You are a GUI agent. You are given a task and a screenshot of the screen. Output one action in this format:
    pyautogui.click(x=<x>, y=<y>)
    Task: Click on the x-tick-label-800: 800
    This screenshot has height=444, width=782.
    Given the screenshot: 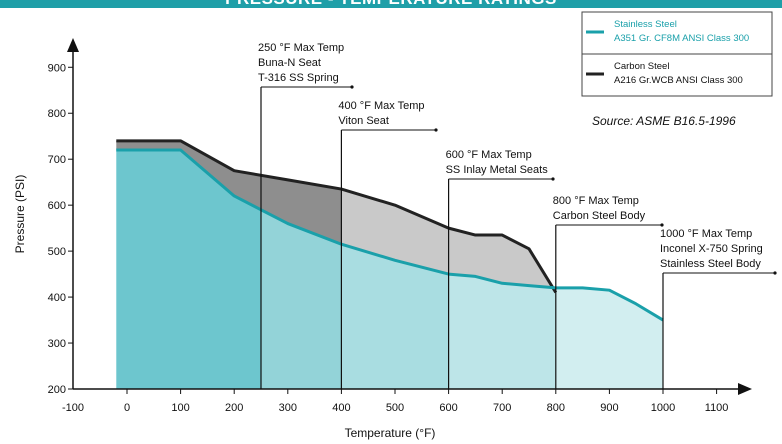 What is the action you would take?
    pyautogui.click(x=556, y=408)
    